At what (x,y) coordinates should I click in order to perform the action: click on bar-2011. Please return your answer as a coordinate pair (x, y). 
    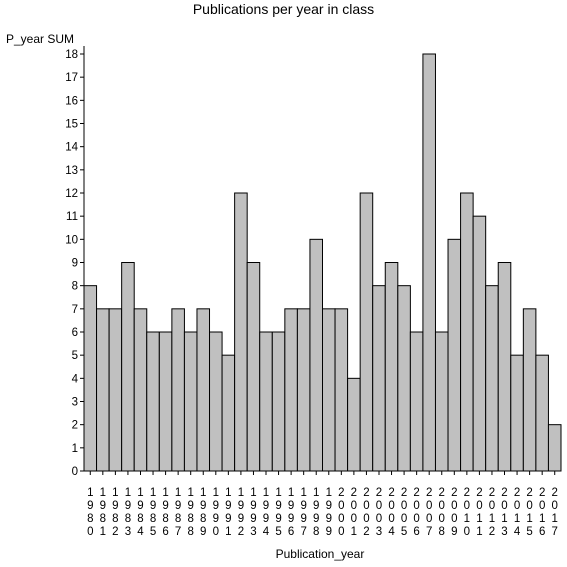
    Looking at the image, I should click on (479, 343).